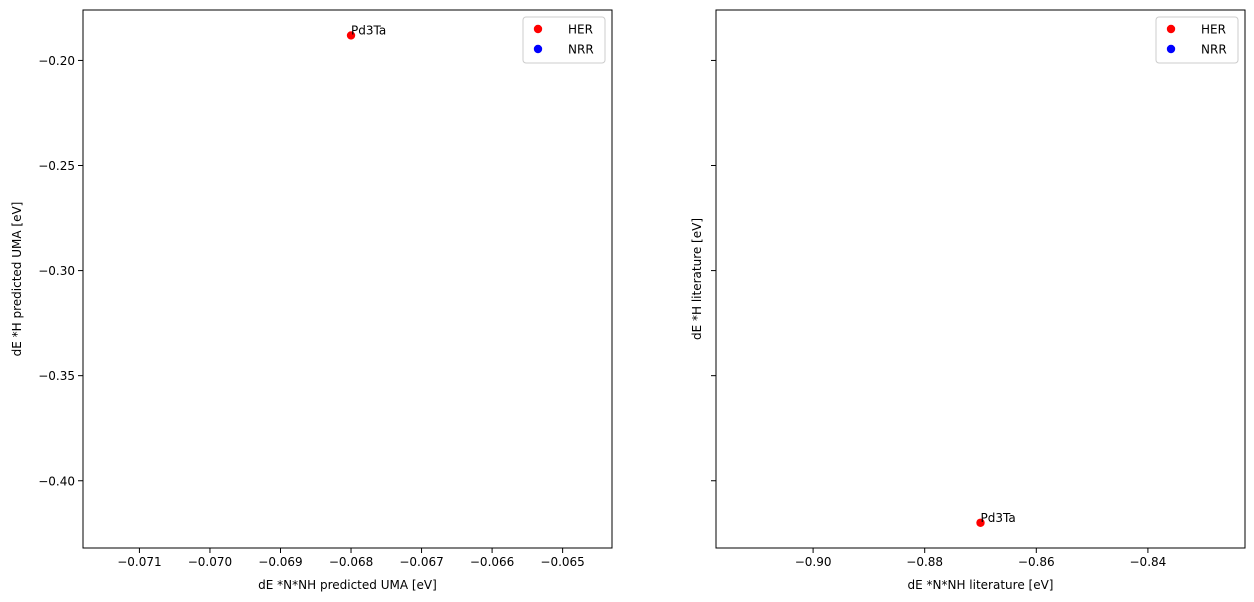 The height and width of the screenshot is (602, 1254). What do you see at coordinates (17, 279) in the screenshot?
I see `y-axis-label: dE *H predicted UMA [eV]` at bounding box center [17, 279].